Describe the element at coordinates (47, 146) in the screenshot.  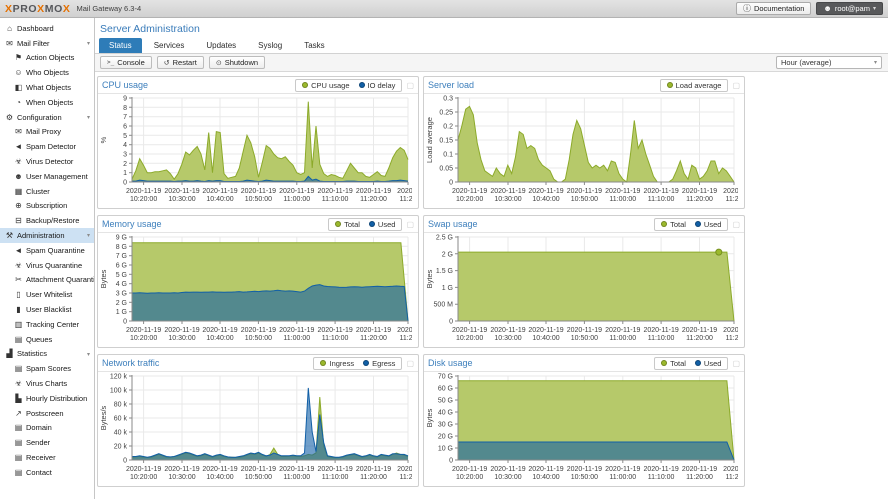
I see `sidebar-item-spam-detector: ◄ Spam Detector` at that location.